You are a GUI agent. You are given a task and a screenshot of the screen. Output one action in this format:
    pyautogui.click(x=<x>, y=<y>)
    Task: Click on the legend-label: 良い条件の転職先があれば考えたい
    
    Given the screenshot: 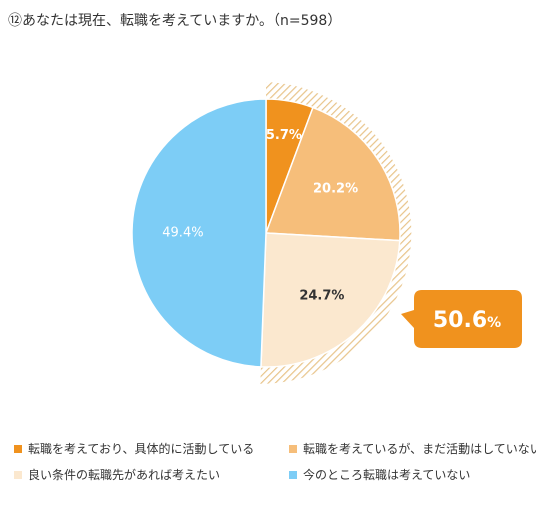 What is the action you would take?
    pyautogui.click(x=124, y=475)
    